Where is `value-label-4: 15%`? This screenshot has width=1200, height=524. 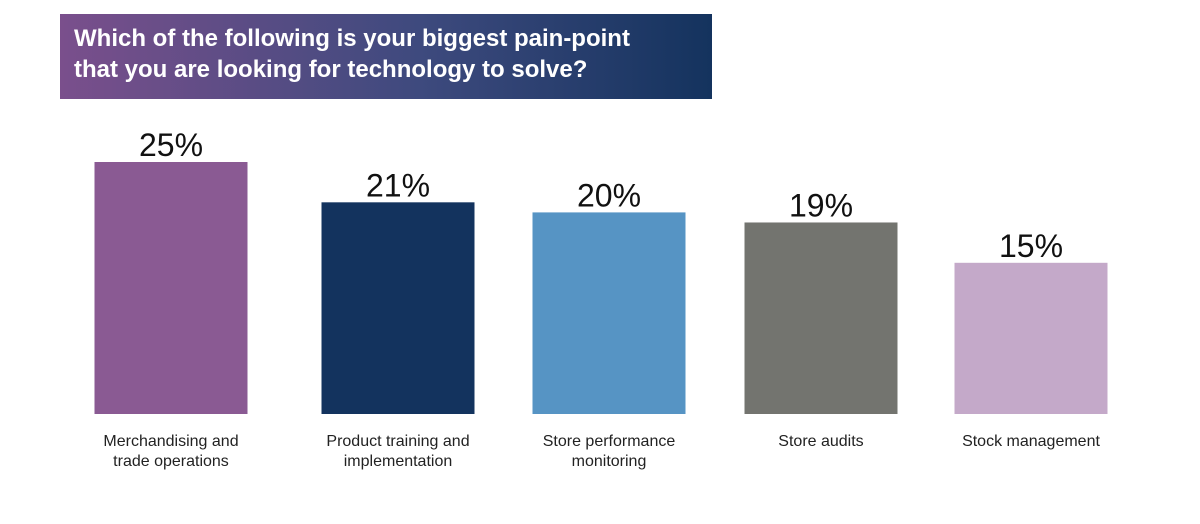 value-label-4: 15% is located at coordinates (1031, 246).